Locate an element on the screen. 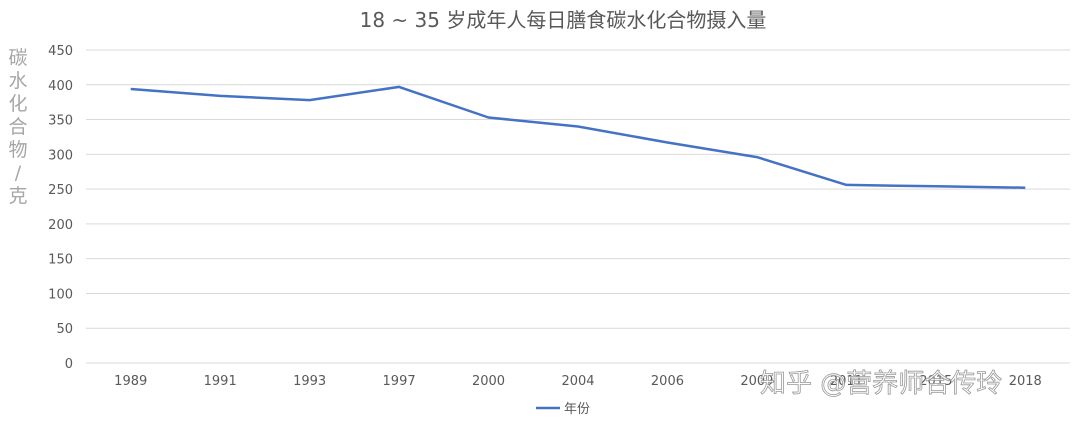 The image size is (1080, 428). x-tick-label: 1989 is located at coordinates (130, 381).